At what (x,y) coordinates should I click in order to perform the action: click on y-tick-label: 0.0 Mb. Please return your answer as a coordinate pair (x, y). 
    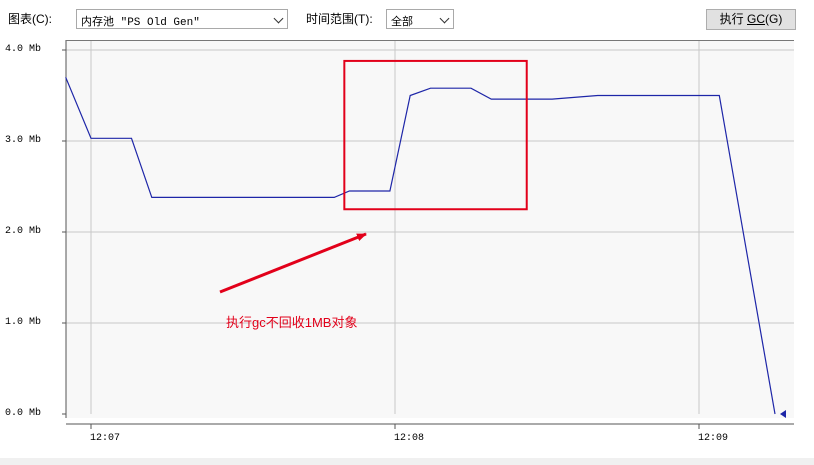
    Looking at the image, I should click on (23, 413).